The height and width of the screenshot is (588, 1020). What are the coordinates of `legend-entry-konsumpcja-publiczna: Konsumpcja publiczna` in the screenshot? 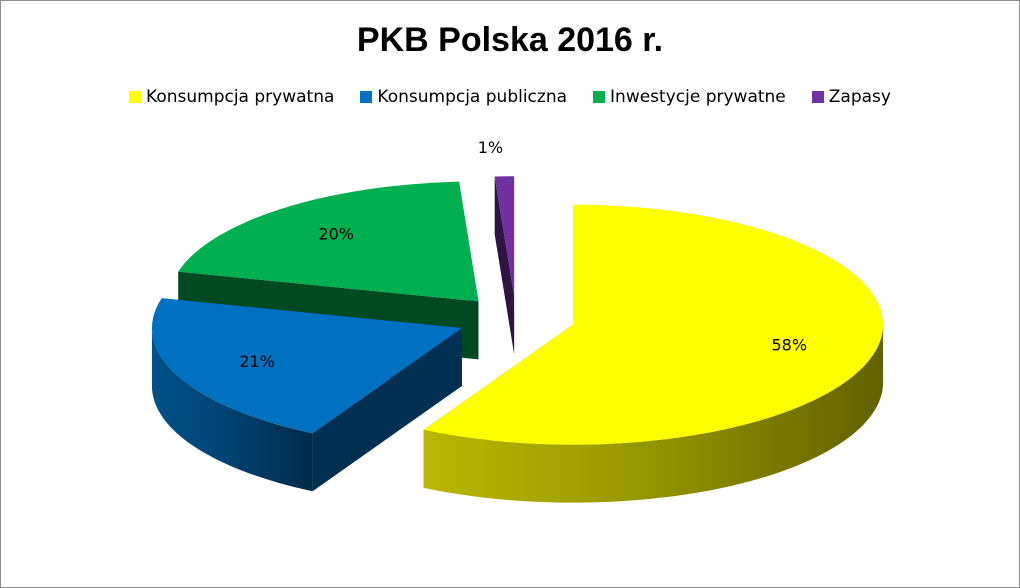 It's located at (463, 97).